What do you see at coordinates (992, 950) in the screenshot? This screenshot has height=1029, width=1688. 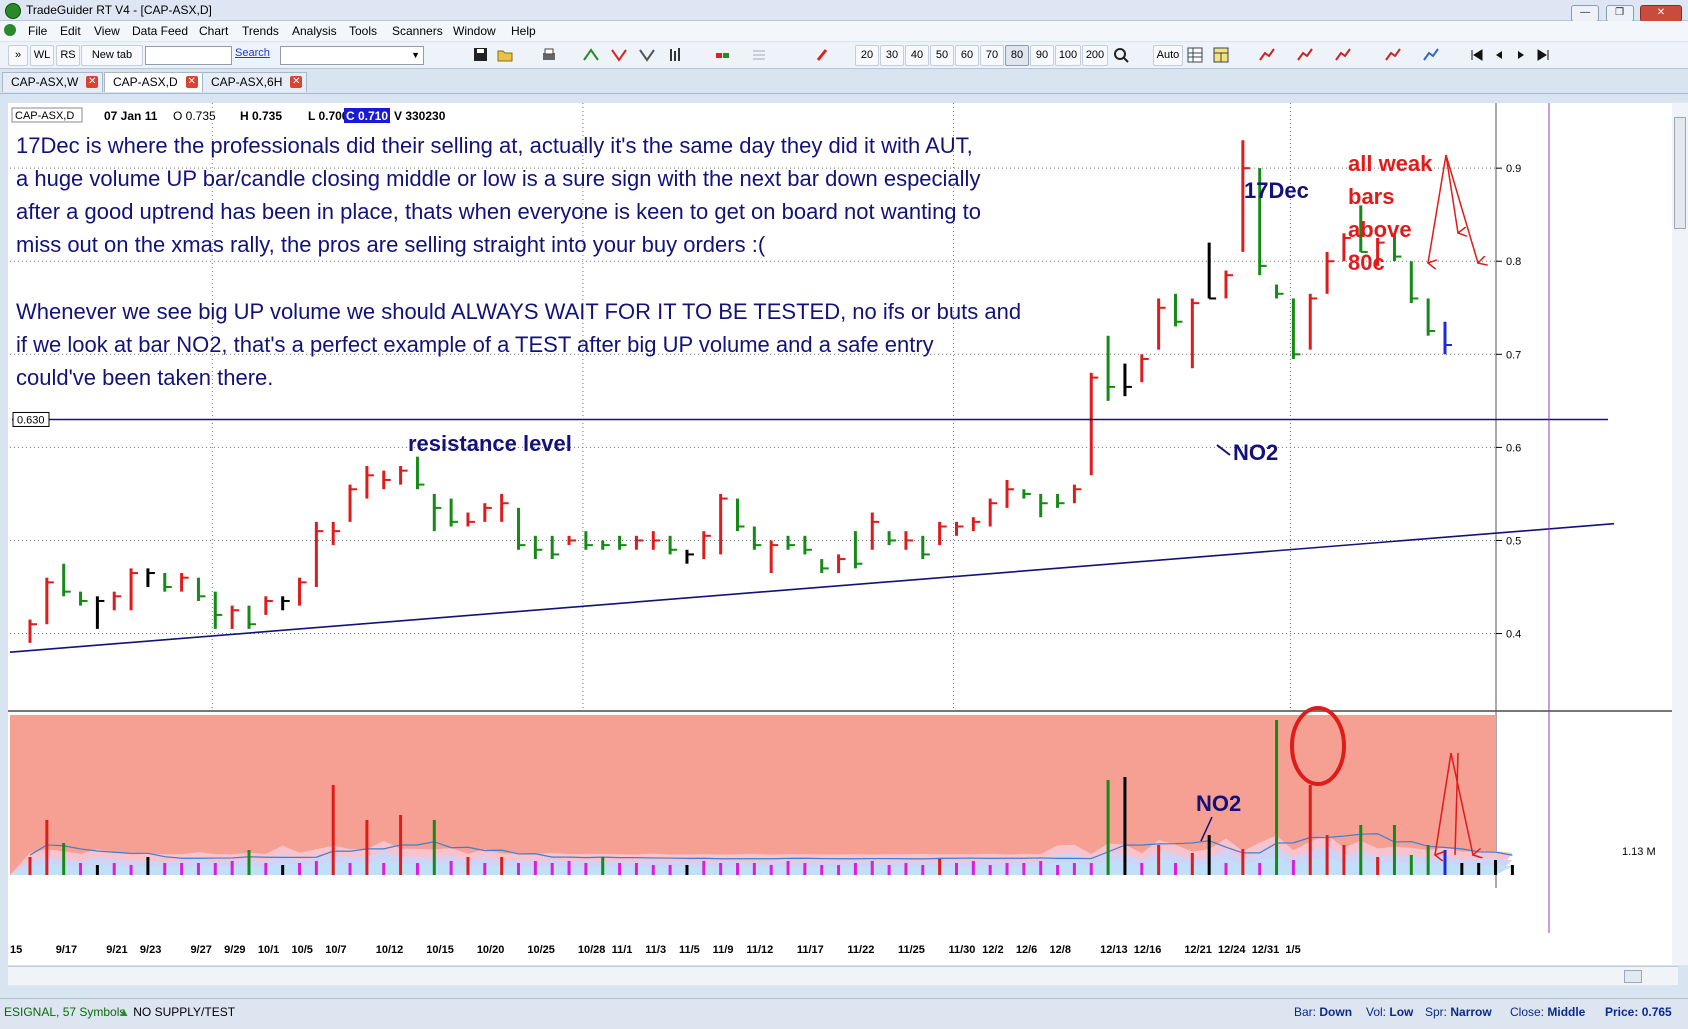 I see `date-tick-label: 12/2` at bounding box center [992, 950].